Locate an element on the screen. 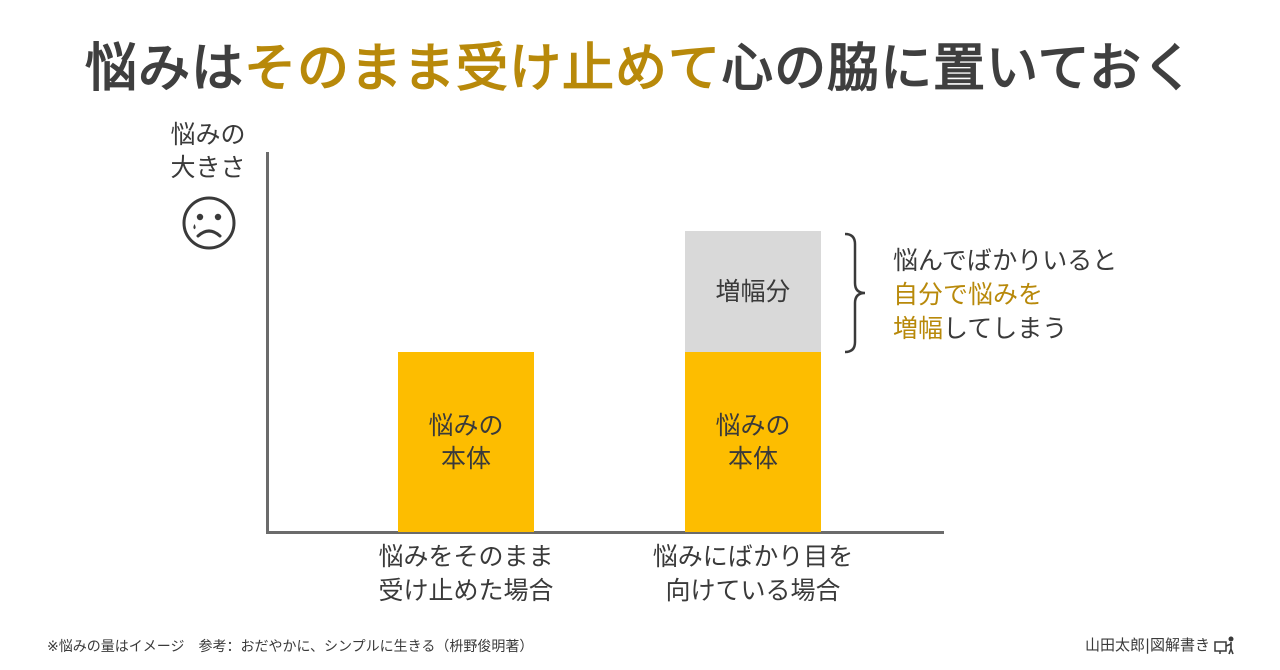 This screenshot has height=670, width=1280. title-part-3: 心の脇に置いておく is located at coordinates (958, 69).